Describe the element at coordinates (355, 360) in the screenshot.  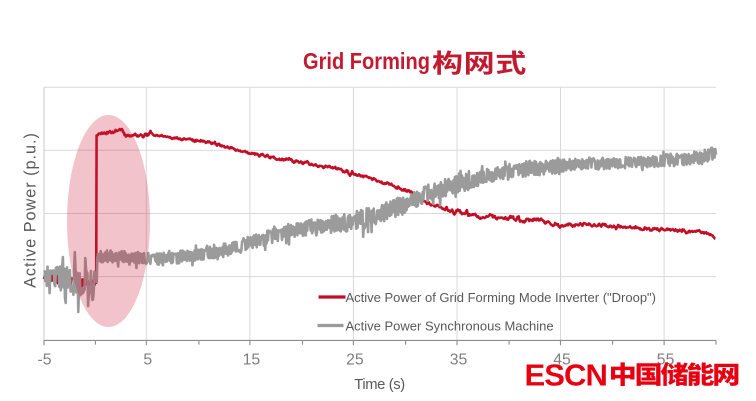
I see `svg-text: 25` at that location.